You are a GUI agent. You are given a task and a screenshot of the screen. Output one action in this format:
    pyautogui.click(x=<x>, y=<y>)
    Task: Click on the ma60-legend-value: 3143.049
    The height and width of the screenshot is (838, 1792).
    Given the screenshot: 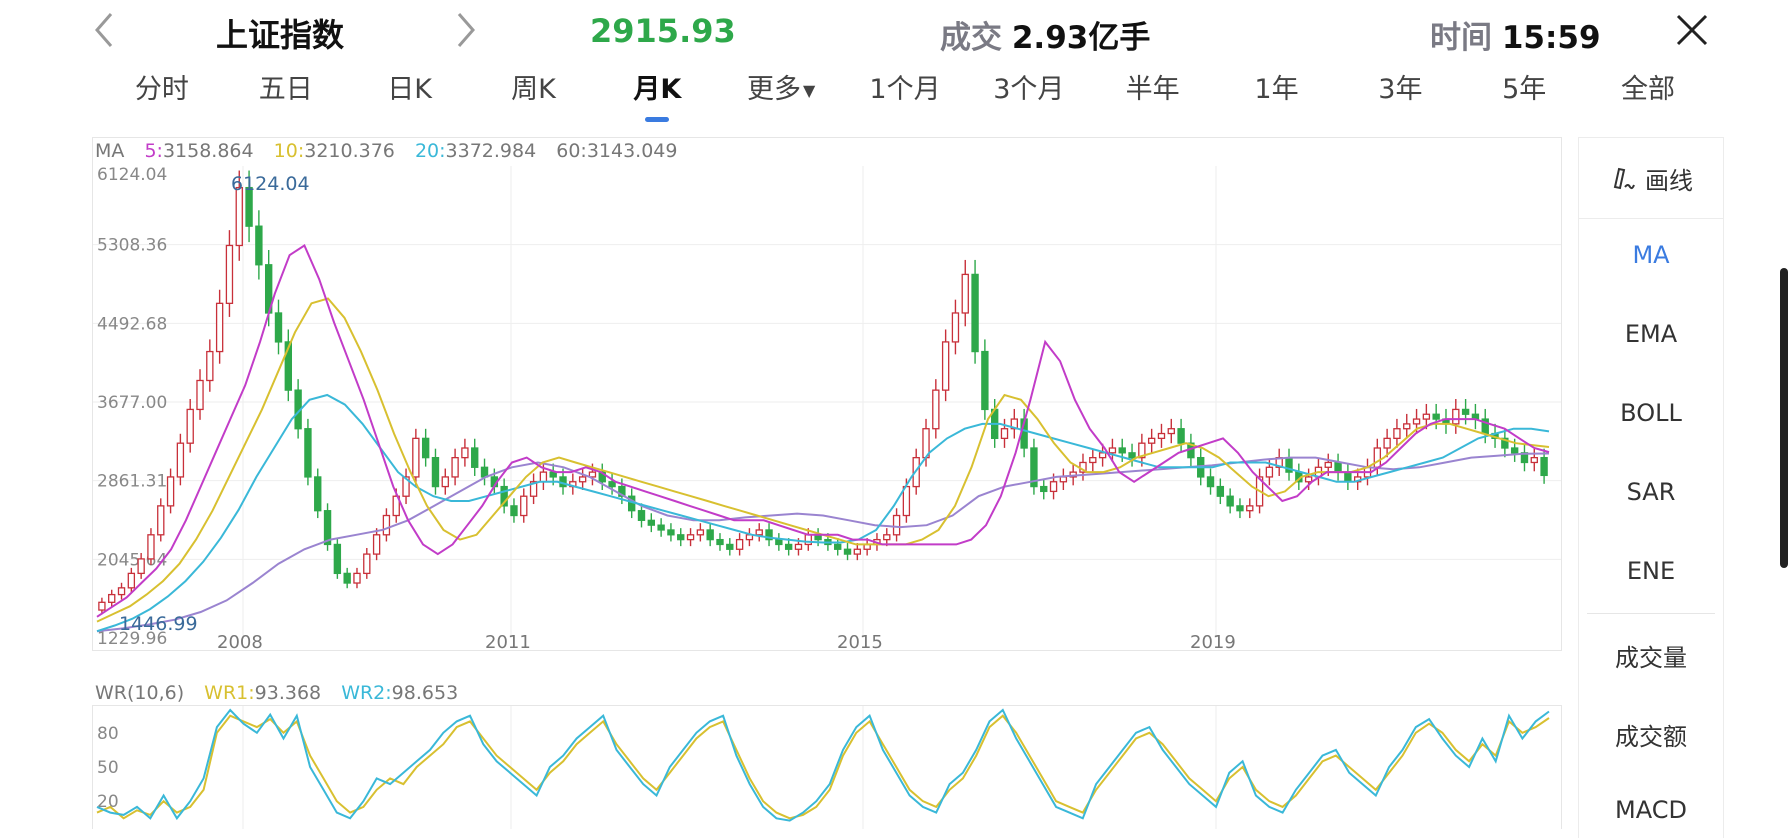 What is the action you would take?
    pyautogui.click(x=632, y=151)
    